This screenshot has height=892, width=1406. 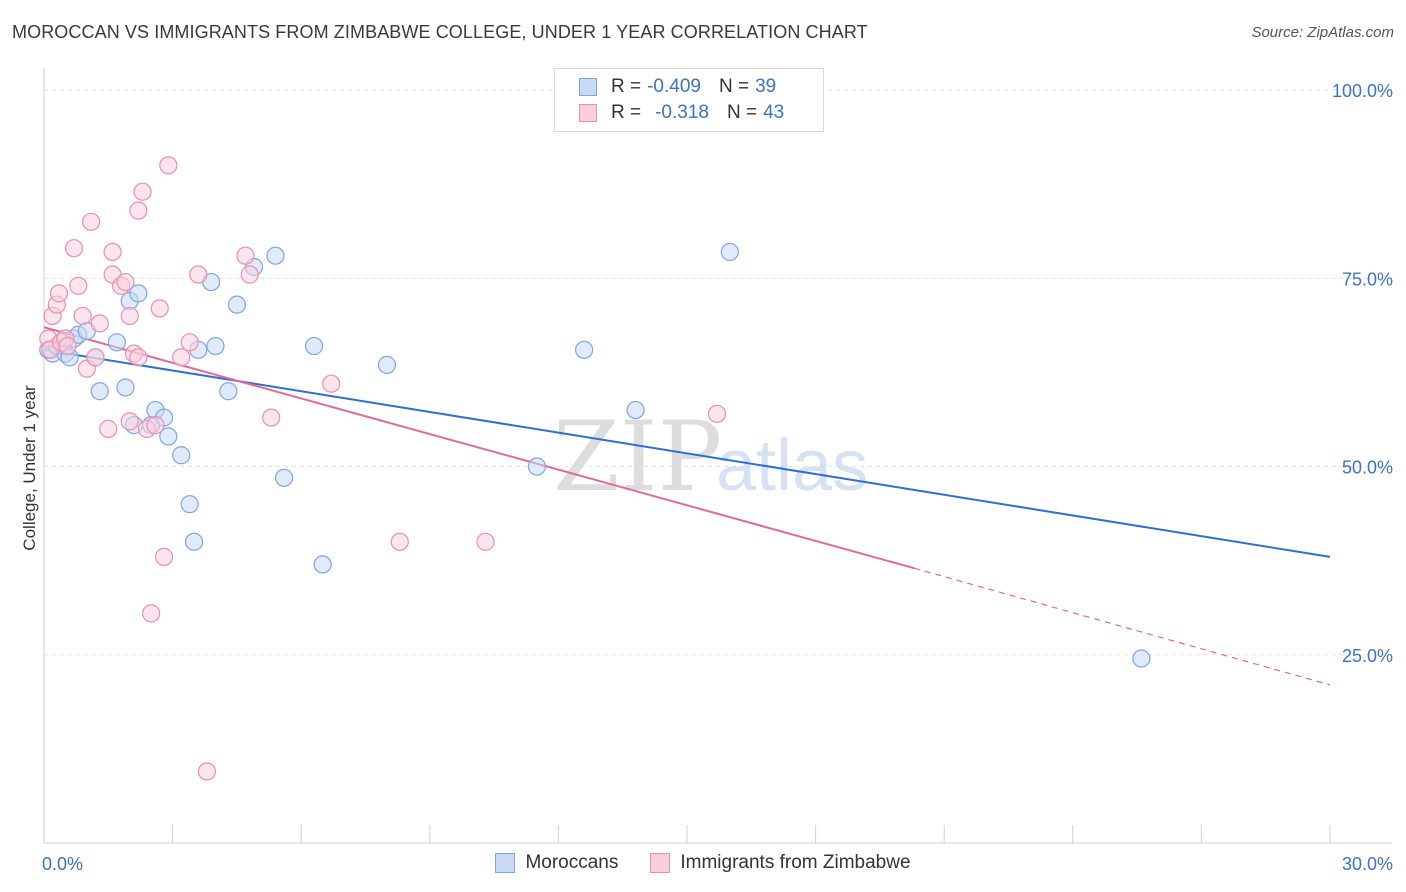 I want to click on zimbabwe-trend-extension, so click(x=1122, y=626).